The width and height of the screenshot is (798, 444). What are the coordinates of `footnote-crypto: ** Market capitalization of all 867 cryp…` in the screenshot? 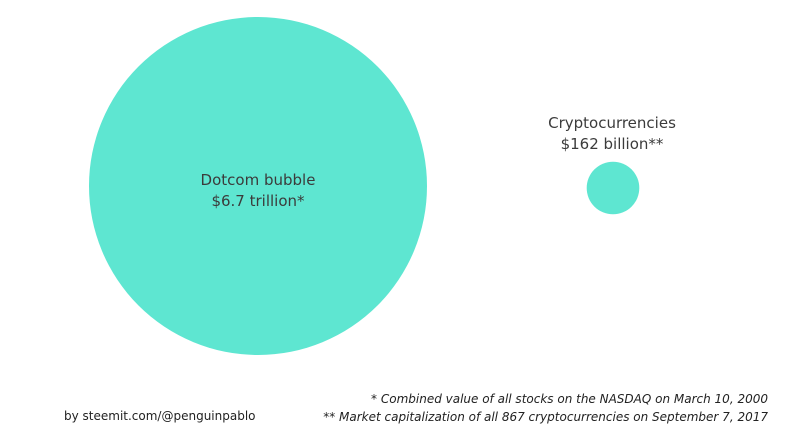 It's located at (545, 417).